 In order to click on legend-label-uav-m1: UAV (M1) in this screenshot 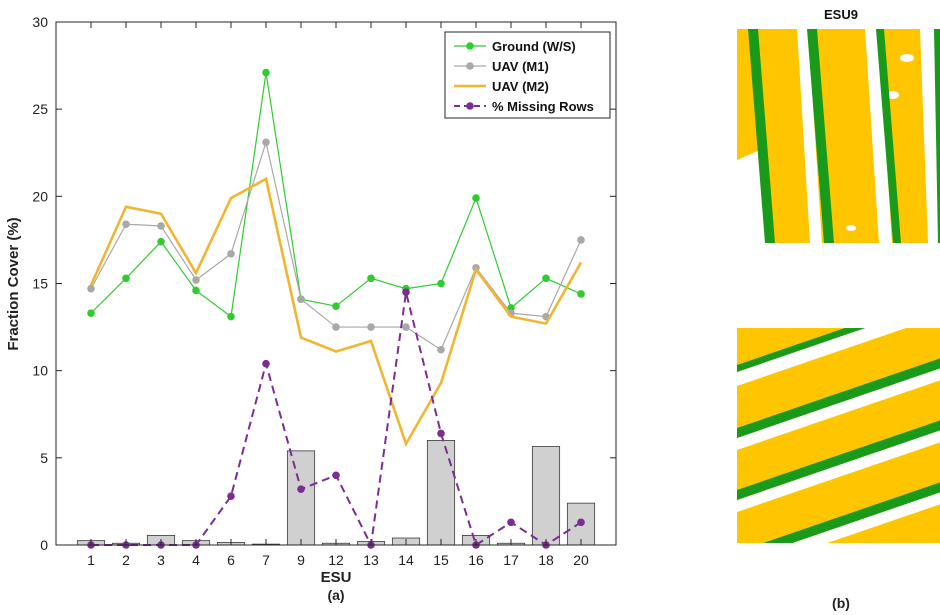, I will do `click(520, 66)`.